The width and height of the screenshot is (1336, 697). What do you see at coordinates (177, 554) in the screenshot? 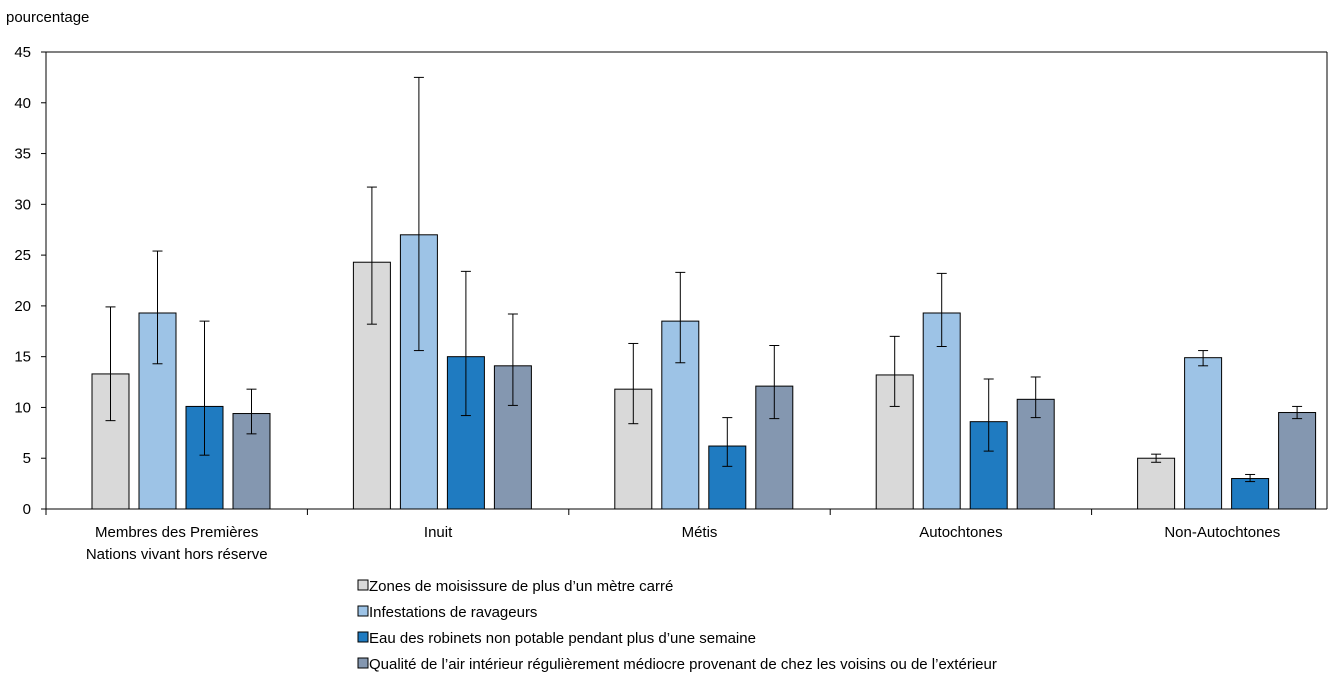
I see `x-tick-label: Nations vivant hors réserve` at bounding box center [177, 554].